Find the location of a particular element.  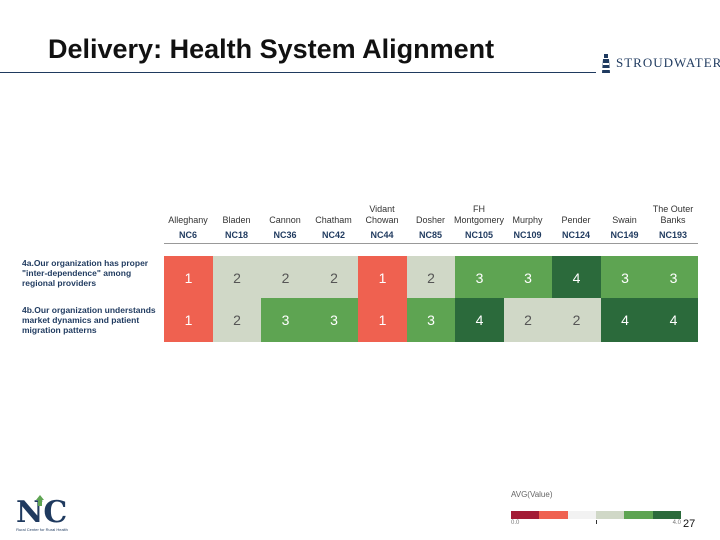

column-header-code: NC193 is located at coordinates (672, 235).